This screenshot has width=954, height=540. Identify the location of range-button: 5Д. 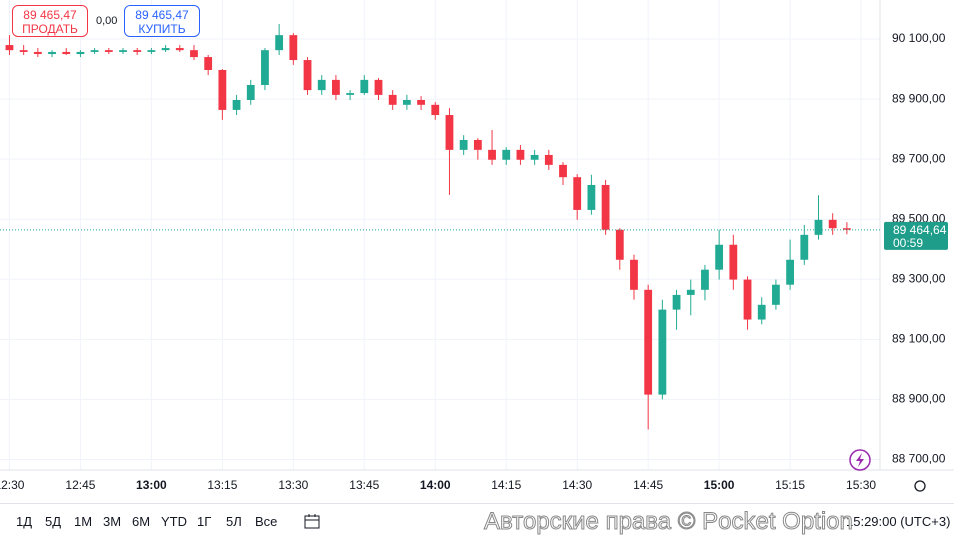
(53, 521).